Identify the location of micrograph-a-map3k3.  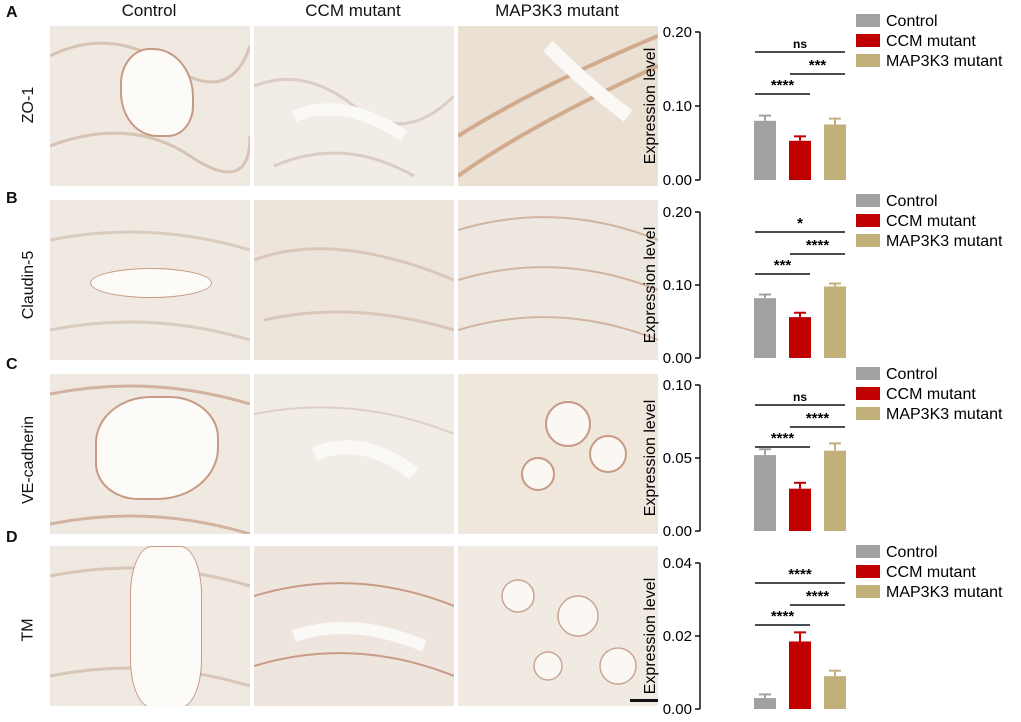
(558, 106).